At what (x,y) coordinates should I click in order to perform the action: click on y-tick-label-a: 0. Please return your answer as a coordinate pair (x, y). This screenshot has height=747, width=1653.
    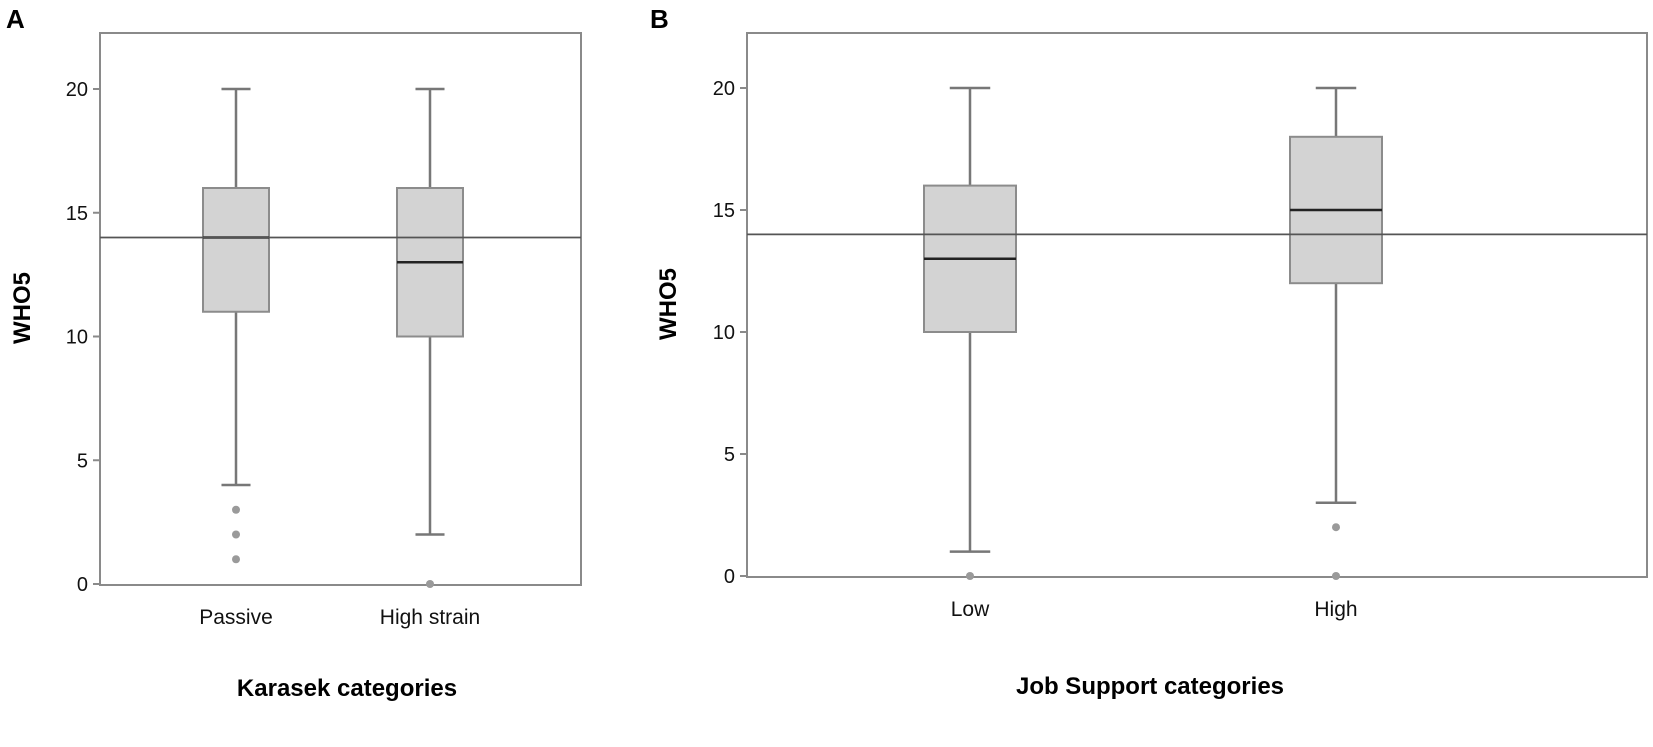
    Looking at the image, I should click on (82, 585).